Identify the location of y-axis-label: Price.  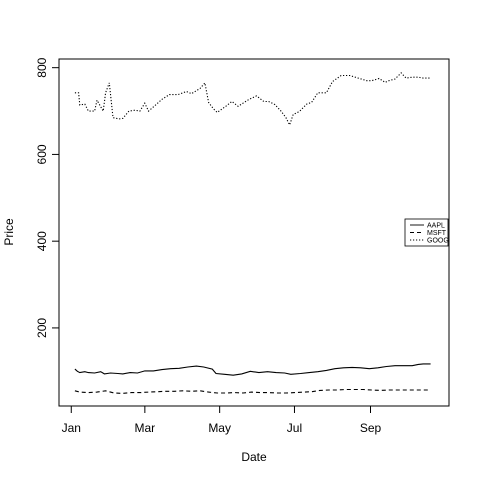
(9, 232).